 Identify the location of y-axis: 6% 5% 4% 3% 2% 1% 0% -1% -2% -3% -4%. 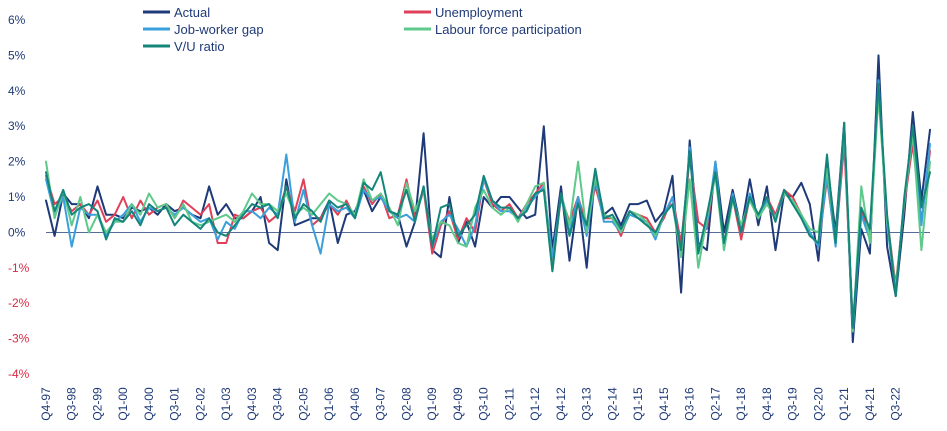
(19, 197).